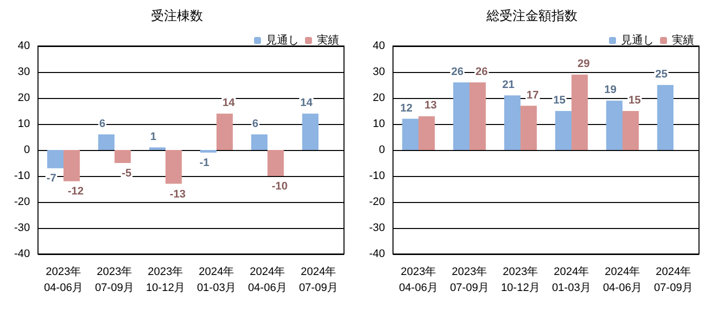  I want to click on data-label: 19, so click(610, 90).